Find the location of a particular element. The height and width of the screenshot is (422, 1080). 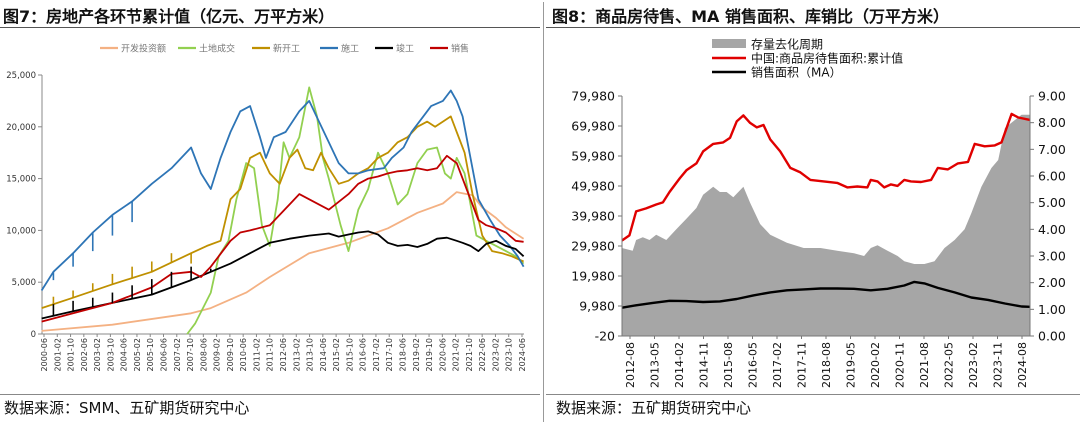

x-tick-label: 2015-10 is located at coordinates (349, 354).